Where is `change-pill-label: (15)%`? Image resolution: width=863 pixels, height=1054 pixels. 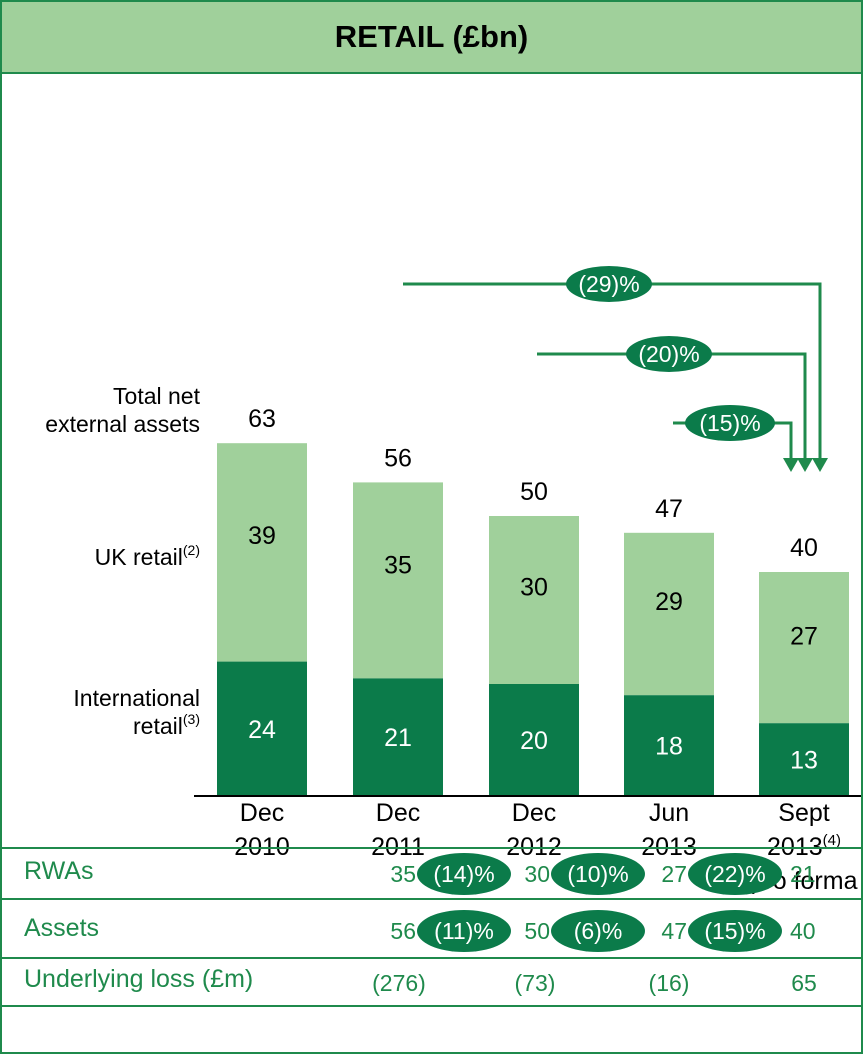 change-pill-label: (15)% is located at coordinates (729, 423).